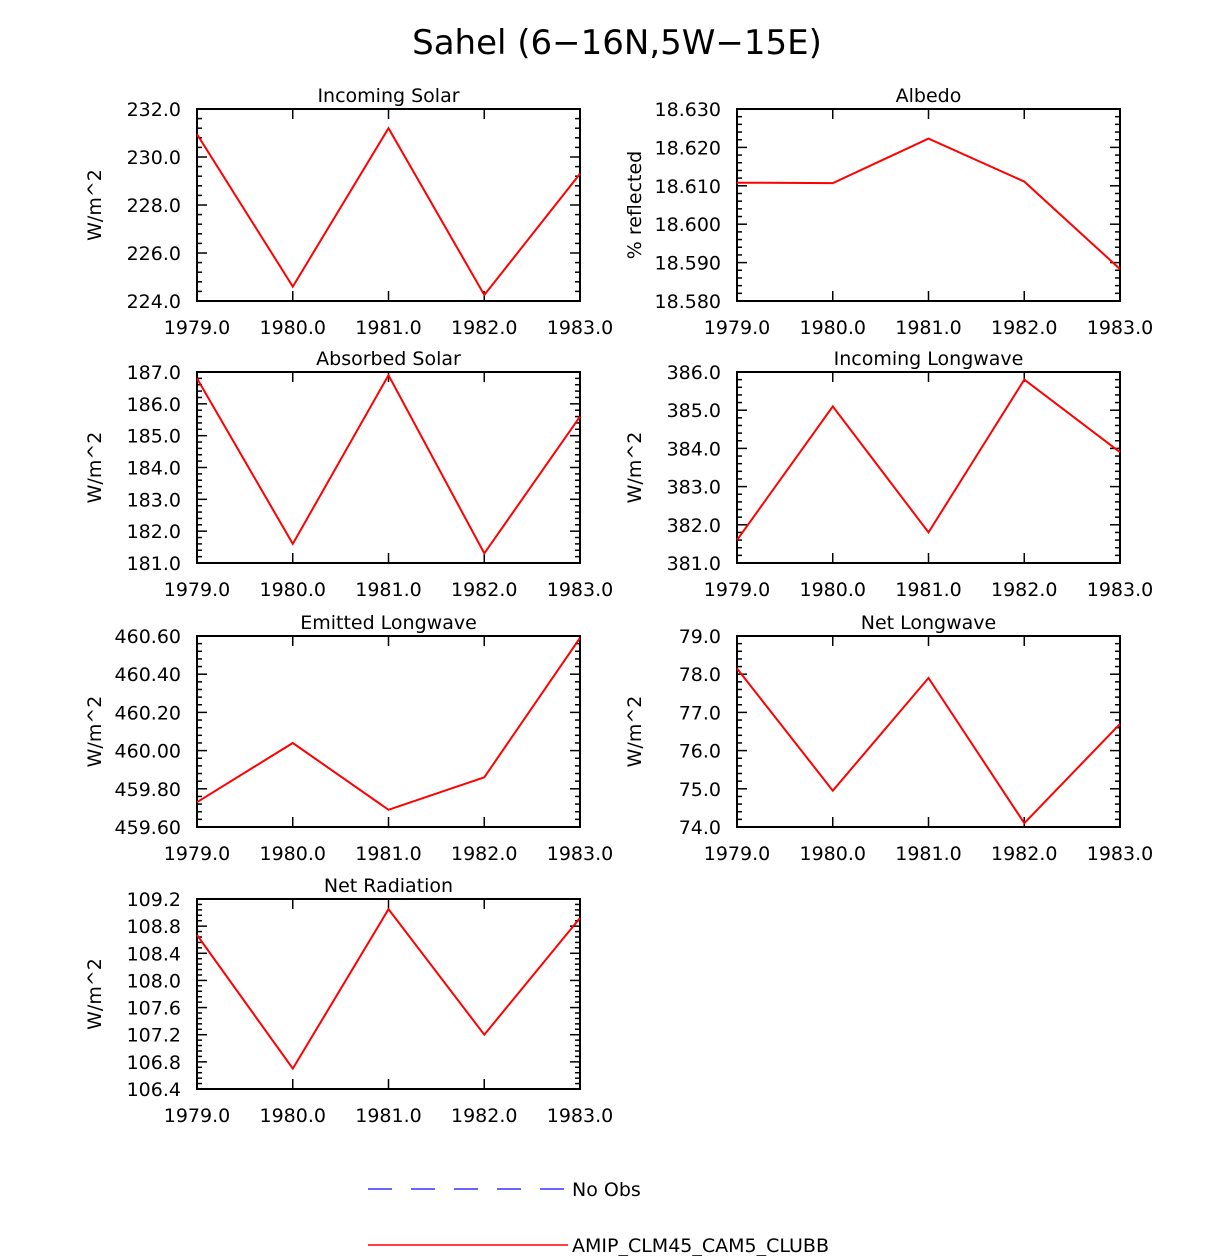 The image size is (1224, 1256). What do you see at coordinates (688, 110) in the screenshot?
I see `y-tick-label: 18.630` at bounding box center [688, 110].